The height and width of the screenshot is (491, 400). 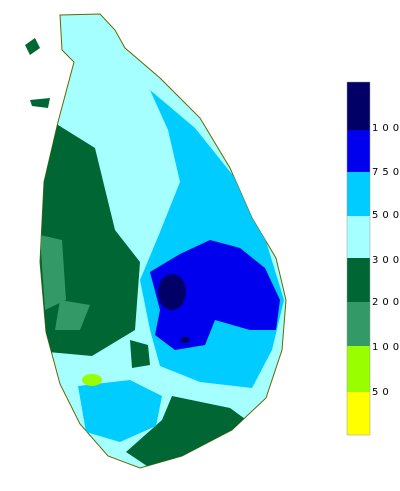 What do you see at coordinates (386, 302) in the screenshot?
I see `legend-label: 200` at bounding box center [386, 302].